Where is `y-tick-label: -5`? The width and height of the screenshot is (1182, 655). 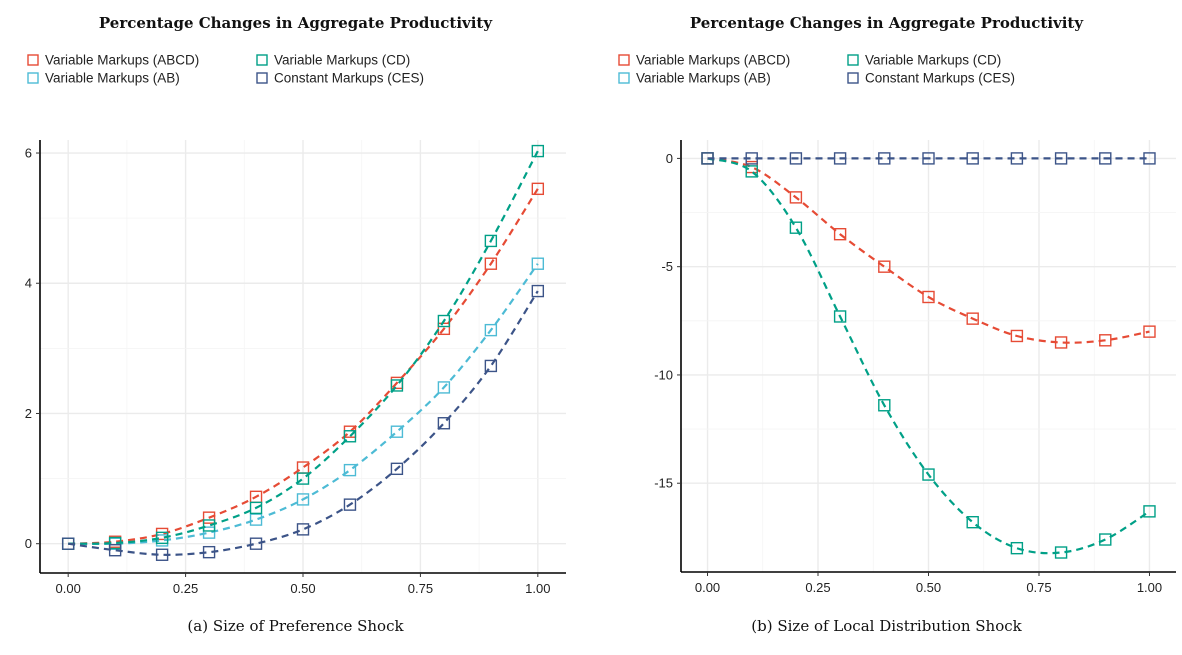
y-tick-label: -5 is located at coordinates (667, 266).